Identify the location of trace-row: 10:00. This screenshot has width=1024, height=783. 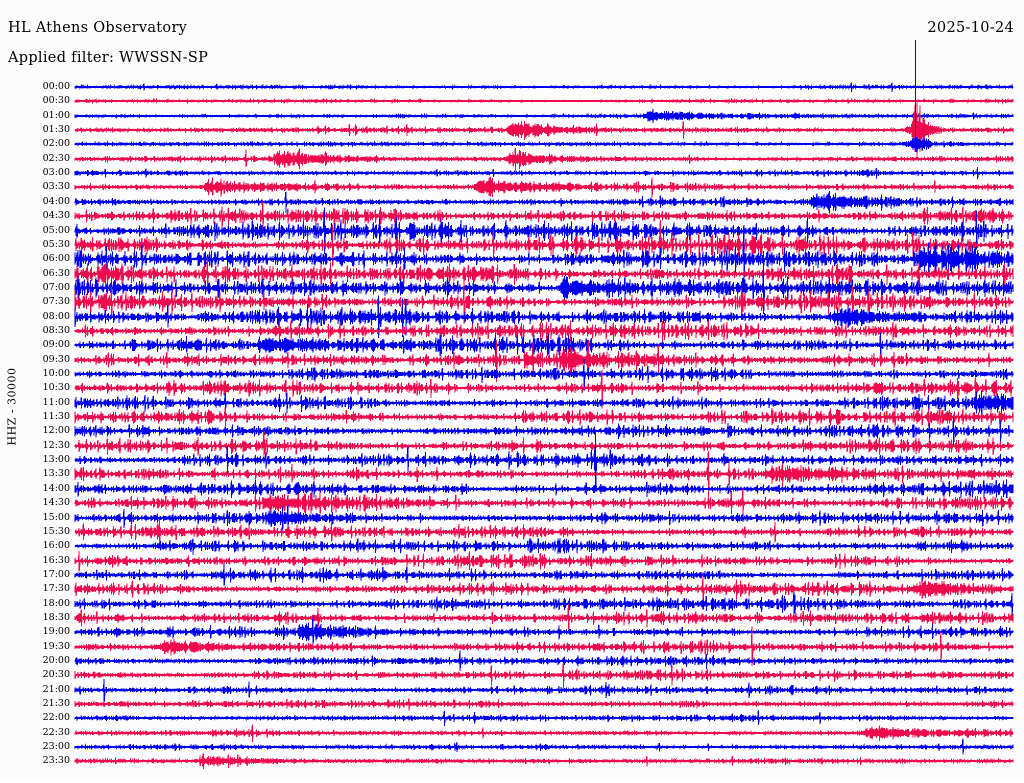
(512, 371).